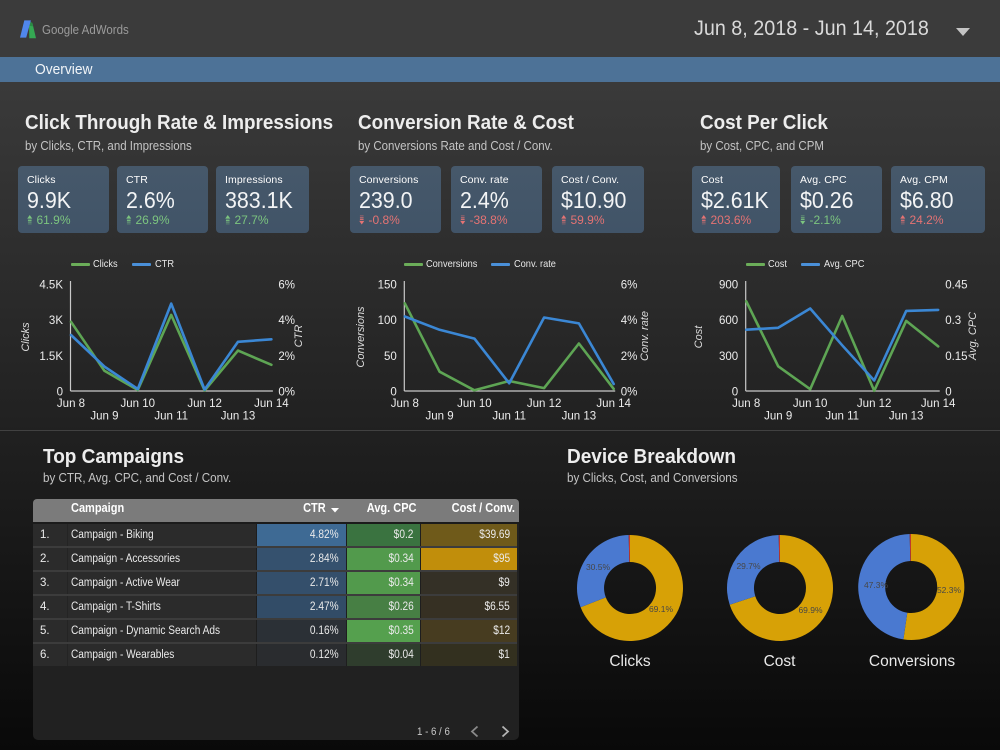 The width and height of the screenshot is (1000, 750). I want to click on svg-text: Cost, so click(699, 337).